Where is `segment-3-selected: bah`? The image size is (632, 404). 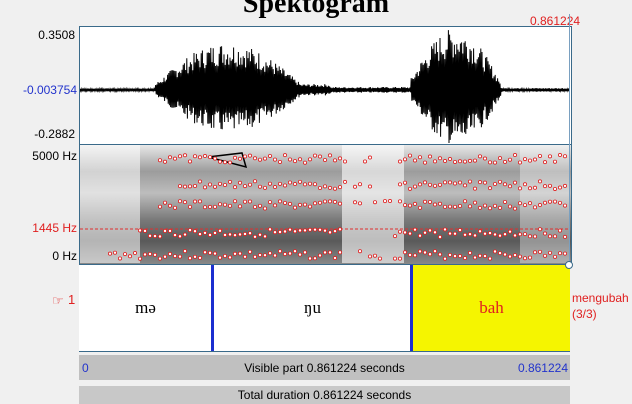 segment-3-selected: bah is located at coordinates (491, 308).